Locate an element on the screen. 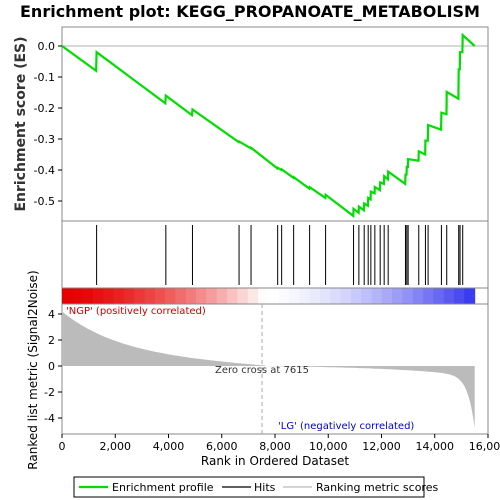 This screenshot has height=500, width=500. es-y-tick-label: -0.2 is located at coordinates (44, 108).